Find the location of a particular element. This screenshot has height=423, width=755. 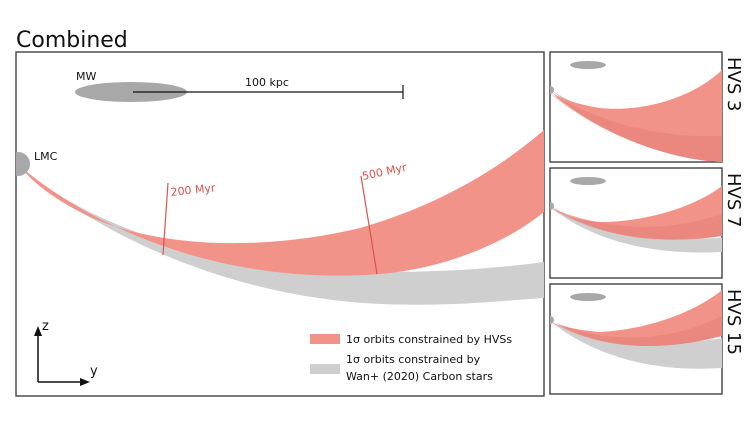

legend-label-carbon-line2: Wan+ (2020) Carbon stars is located at coordinates (419, 376).